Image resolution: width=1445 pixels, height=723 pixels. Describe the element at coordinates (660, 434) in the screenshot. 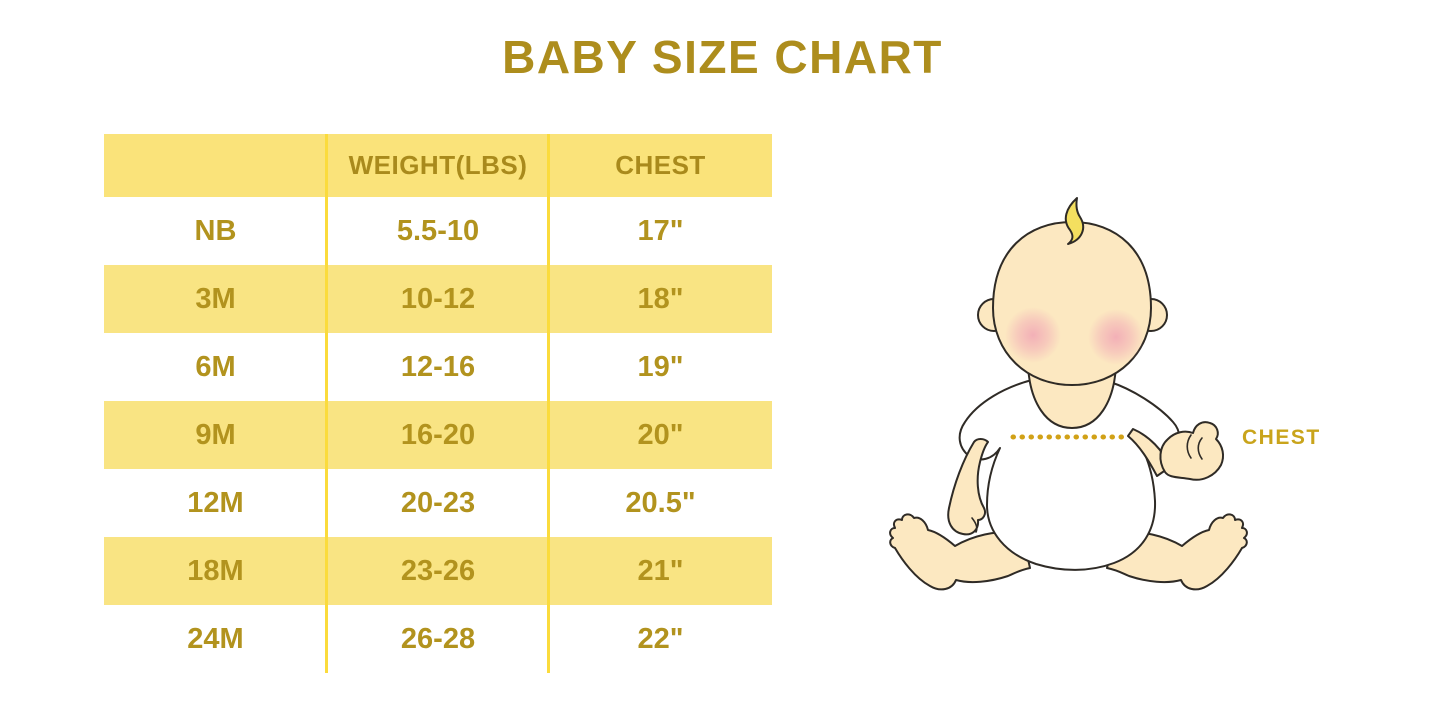

I see `cell-chest: 20"` at that location.